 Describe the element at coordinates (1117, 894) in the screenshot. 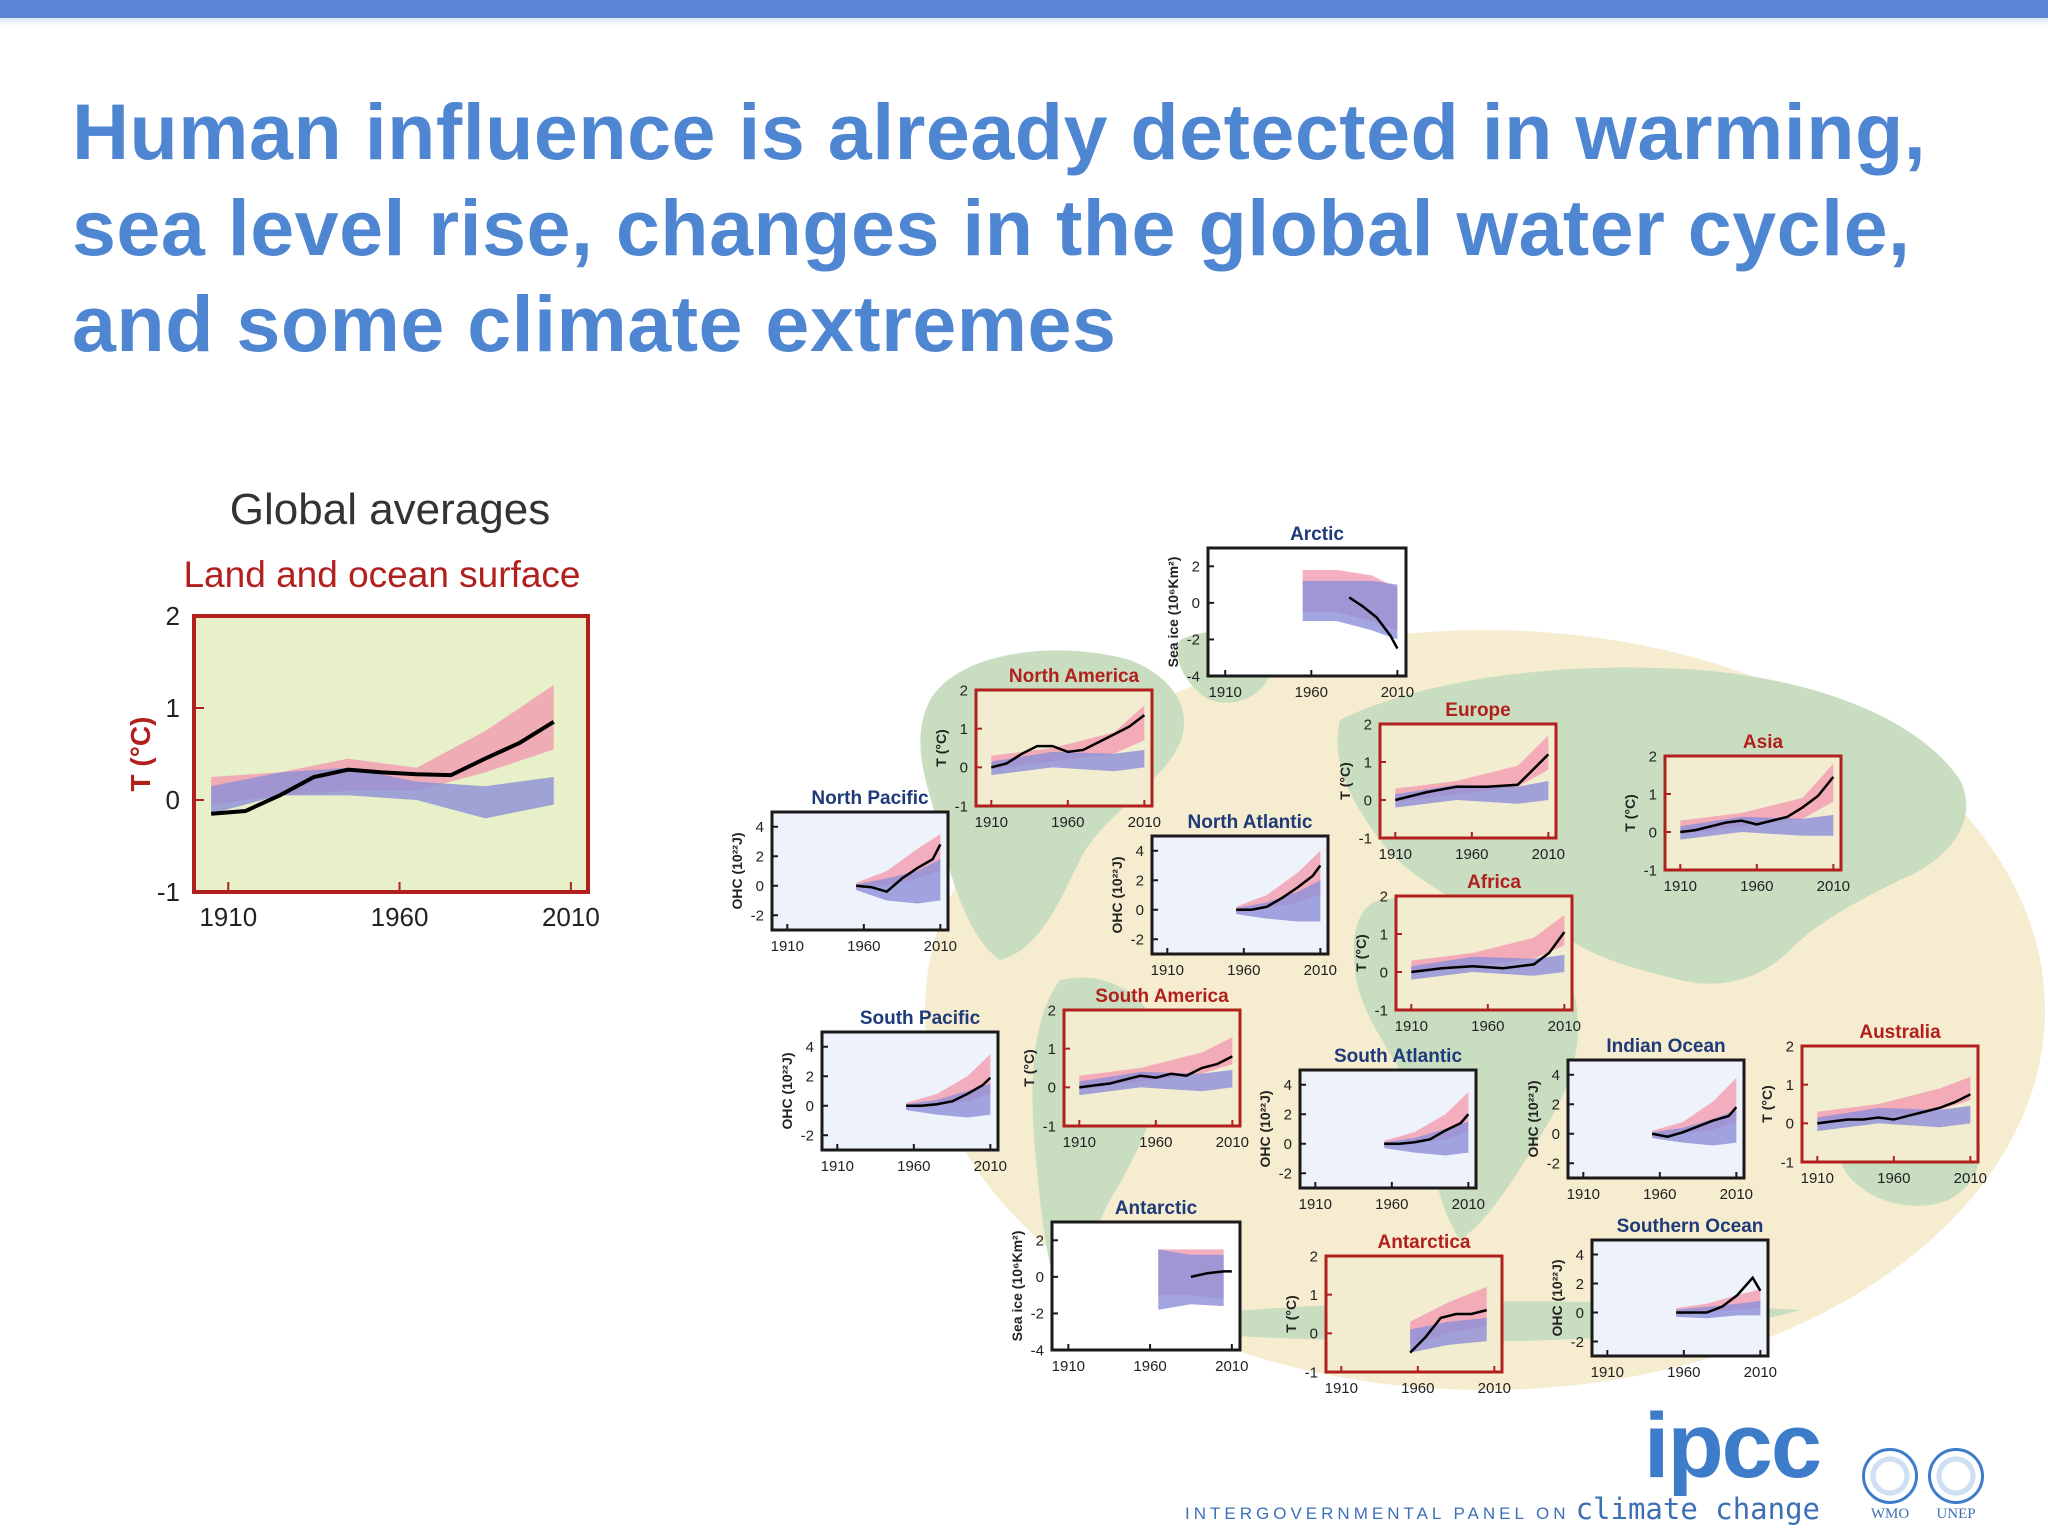

I see `north-atlantic-ylabel: OHC (10²²J)` at that location.